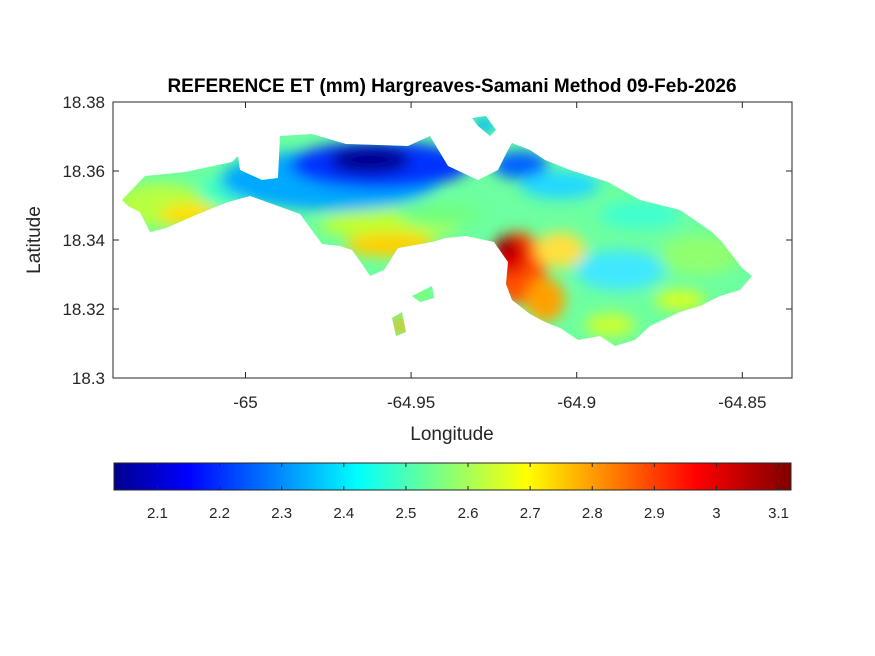  What do you see at coordinates (654, 513) in the screenshot?
I see `colorbar-tick-label: 2.9` at bounding box center [654, 513].